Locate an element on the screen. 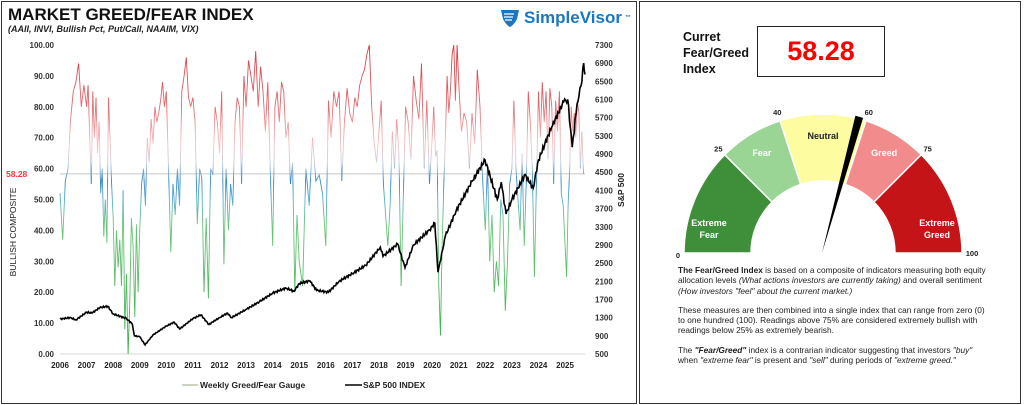  desc-text: when is located at coordinates (689, 360).